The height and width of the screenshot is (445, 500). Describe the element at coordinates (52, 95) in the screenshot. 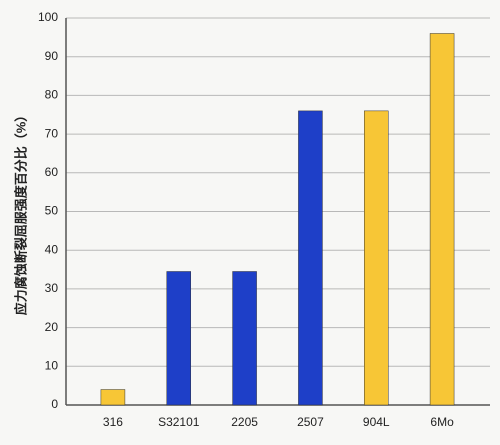

I see `y-tick-label: 80` at that location.